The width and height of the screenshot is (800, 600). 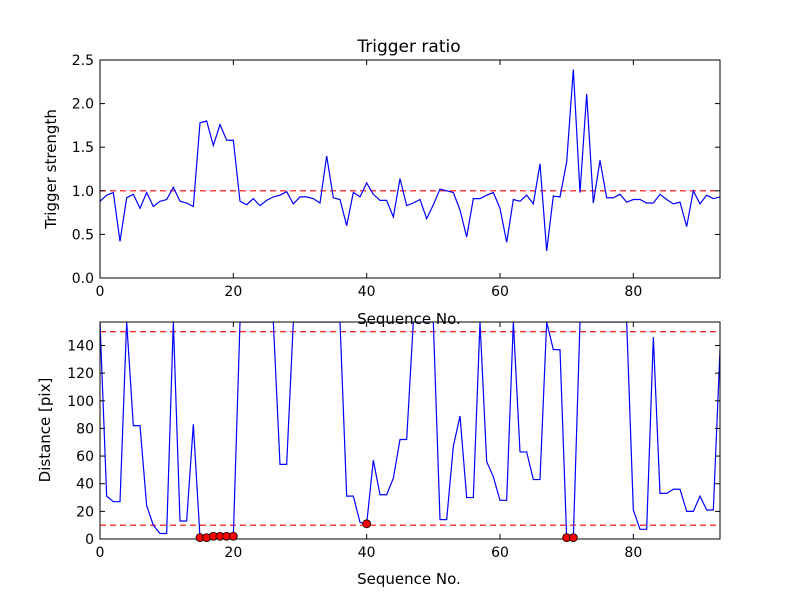 What do you see at coordinates (83, 279) in the screenshot?
I see `y-tick-label: 0.0` at bounding box center [83, 279].